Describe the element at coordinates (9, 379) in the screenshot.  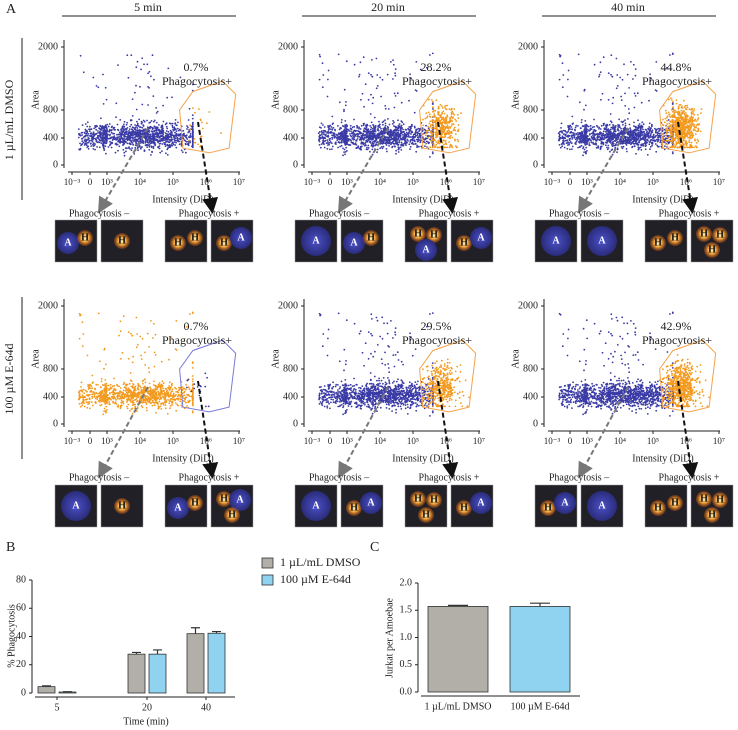
I see `row-header: 100 µM E-64d` at that location.